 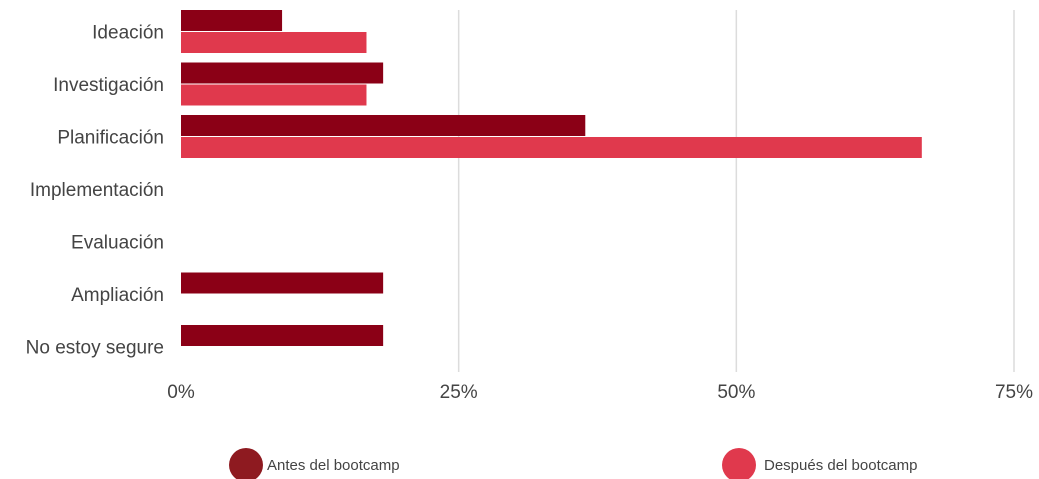 I want to click on category-label: Investigación, so click(x=108, y=85).